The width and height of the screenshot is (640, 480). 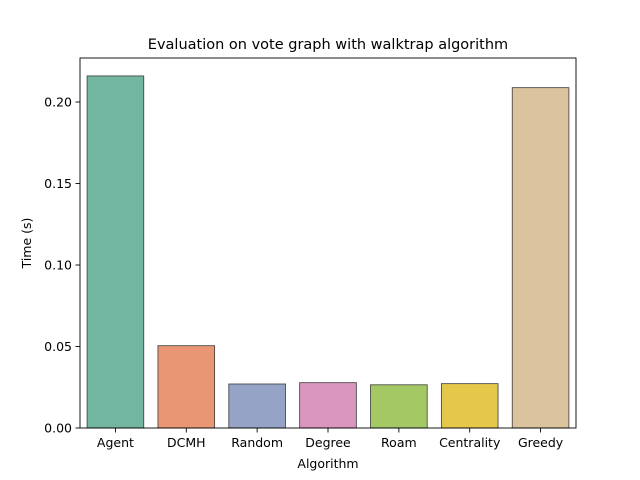 What do you see at coordinates (257, 406) in the screenshot?
I see `bar-random` at bounding box center [257, 406].